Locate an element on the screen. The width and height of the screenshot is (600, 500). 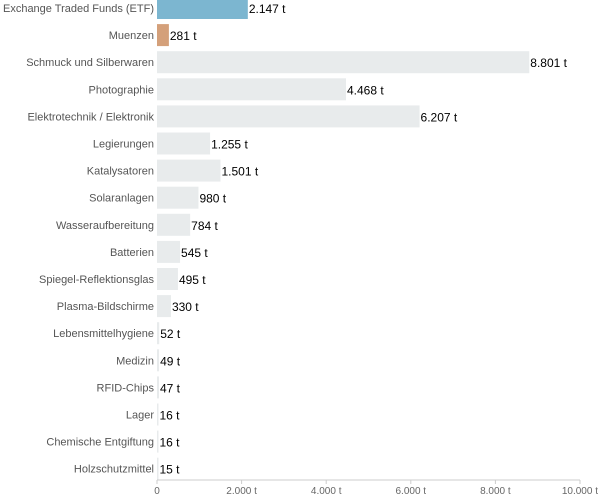
x-tick-label: 4.000 t is located at coordinates (326, 491).